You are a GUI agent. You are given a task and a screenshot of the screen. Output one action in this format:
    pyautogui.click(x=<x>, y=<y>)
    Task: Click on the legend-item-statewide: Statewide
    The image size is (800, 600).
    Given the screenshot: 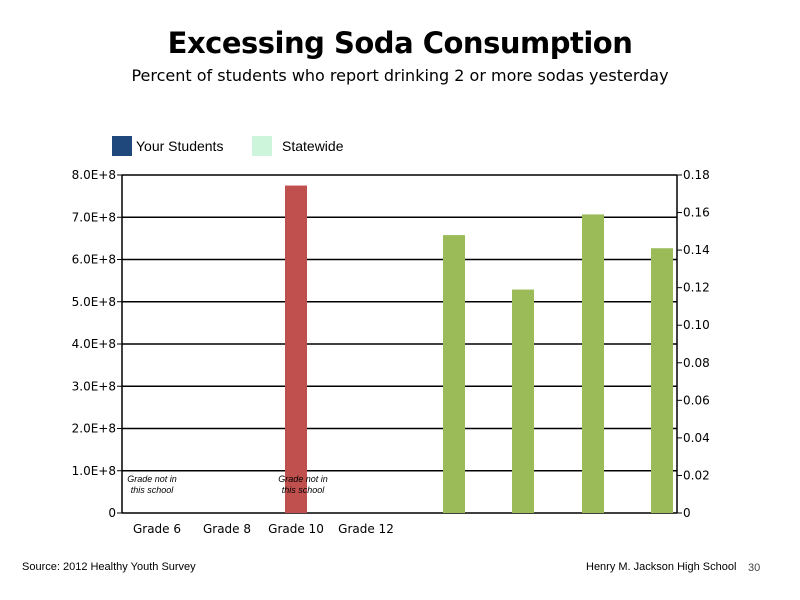 What is the action you would take?
    pyautogui.click(x=297, y=146)
    